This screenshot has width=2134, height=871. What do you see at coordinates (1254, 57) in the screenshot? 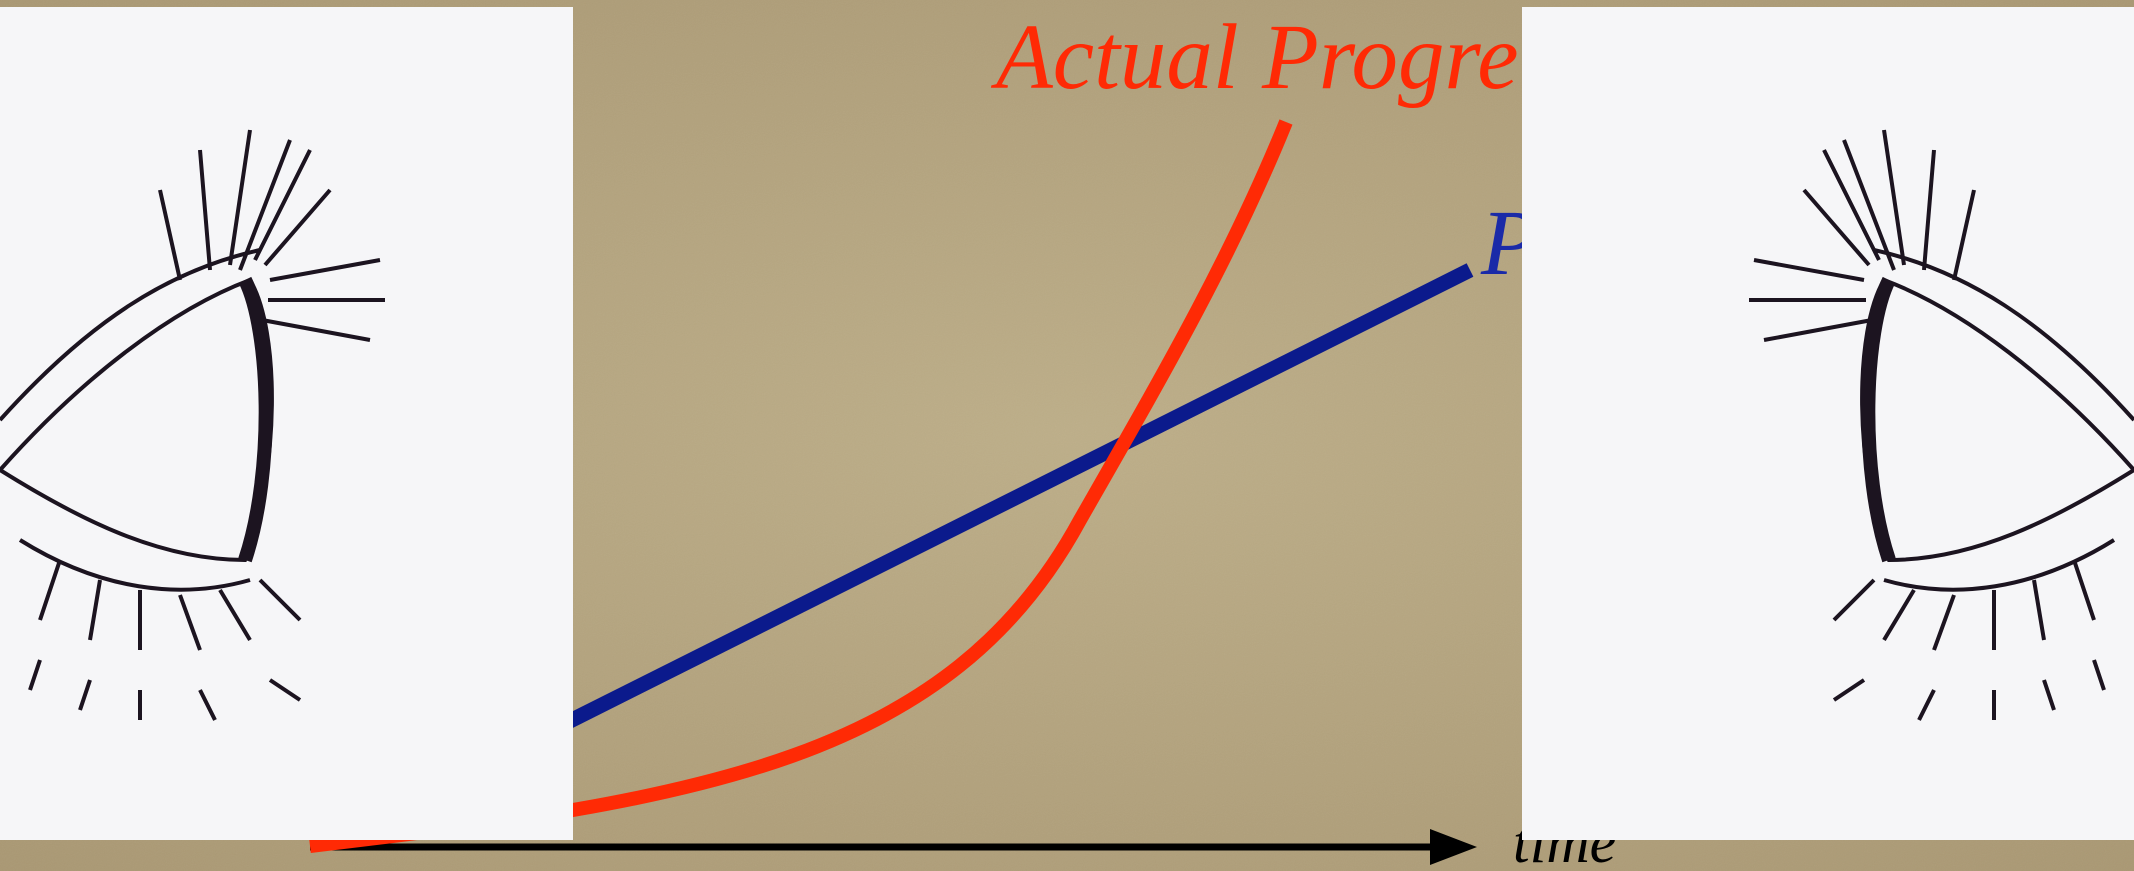
I see `curve-label: Actual Progre` at bounding box center [1254, 57].